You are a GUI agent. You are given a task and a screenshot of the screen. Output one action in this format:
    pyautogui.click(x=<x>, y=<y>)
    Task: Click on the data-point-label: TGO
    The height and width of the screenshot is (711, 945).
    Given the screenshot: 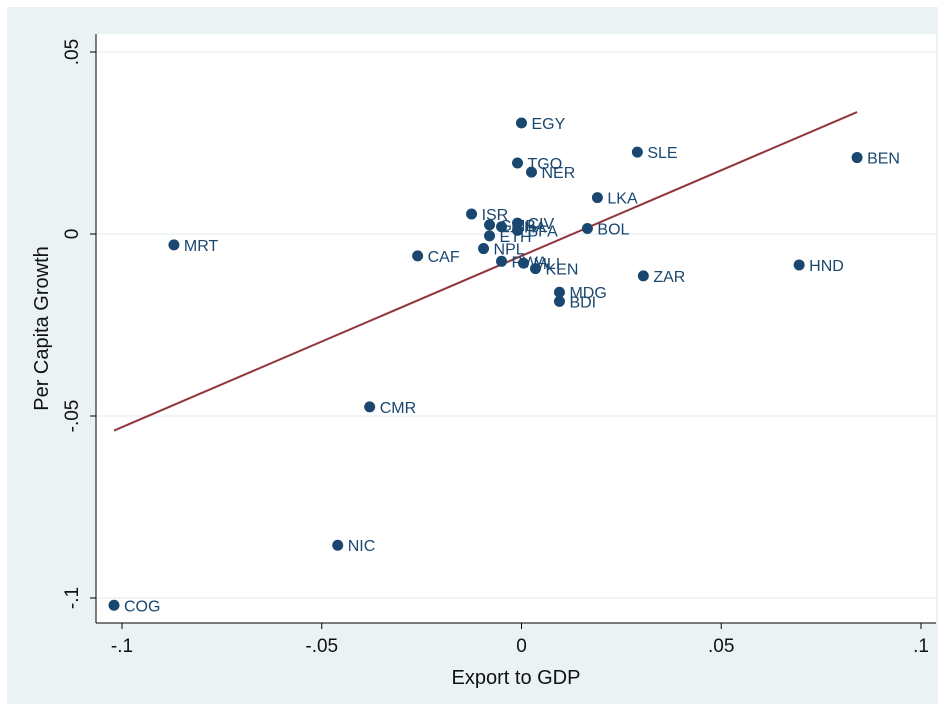 What is the action you would take?
    pyautogui.click(x=545, y=164)
    